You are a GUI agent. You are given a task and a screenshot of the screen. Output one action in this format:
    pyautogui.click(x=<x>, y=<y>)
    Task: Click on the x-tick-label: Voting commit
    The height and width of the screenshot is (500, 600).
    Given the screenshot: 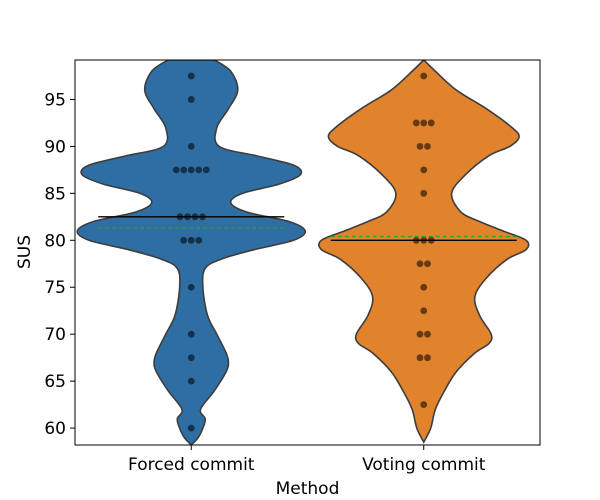 What is the action you would take?
    pyautogui.click(x=424, y=465)
    